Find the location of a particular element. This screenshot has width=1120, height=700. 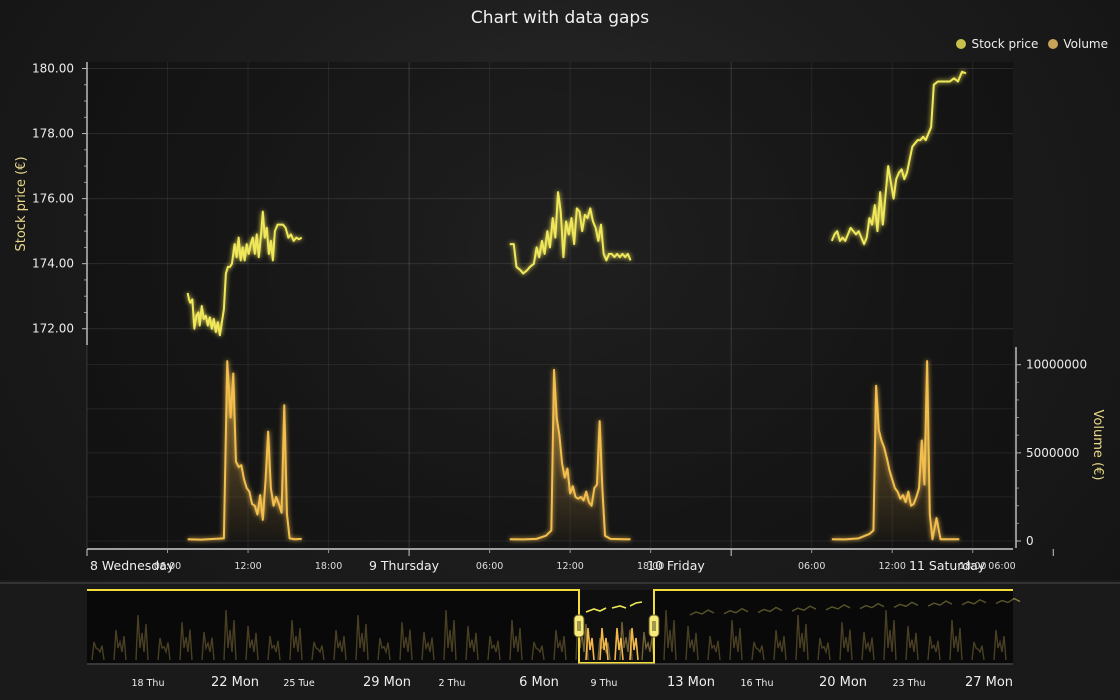

navigator-range-outline is located at coordinates (550, 626).